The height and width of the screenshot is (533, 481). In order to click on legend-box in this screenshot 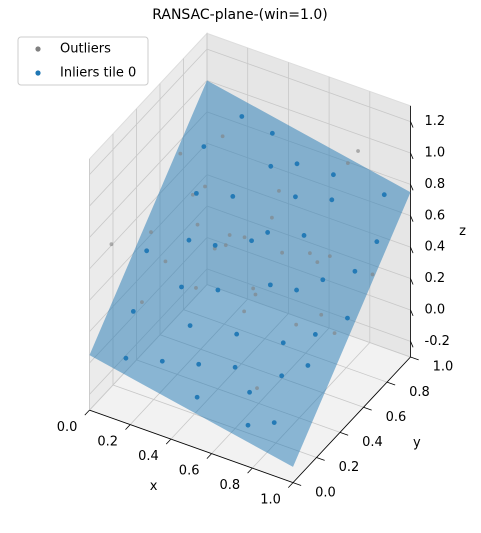, I will do `click(83, 61)`.